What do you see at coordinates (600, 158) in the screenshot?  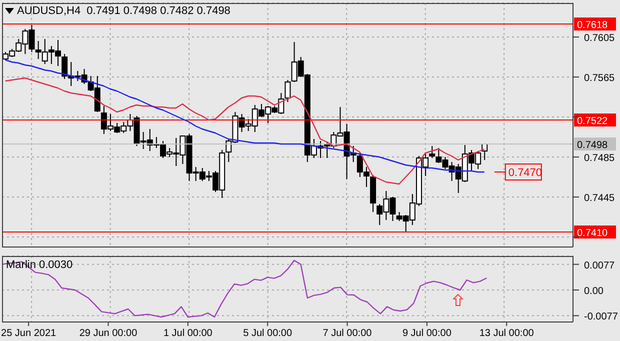 I see `y-tick-label: 0.7485` at bounding box center [600, 158].